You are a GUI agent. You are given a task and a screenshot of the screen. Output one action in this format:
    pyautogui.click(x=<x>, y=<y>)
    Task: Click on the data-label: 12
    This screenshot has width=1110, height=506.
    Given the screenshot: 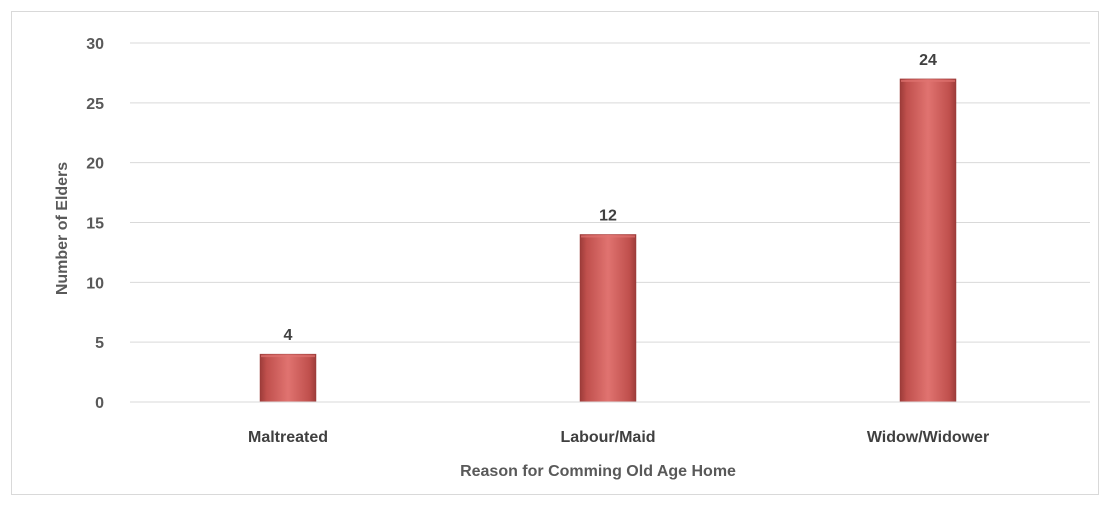 What is the action you would take?
    pyautogui.click(x=608, y=215)
    